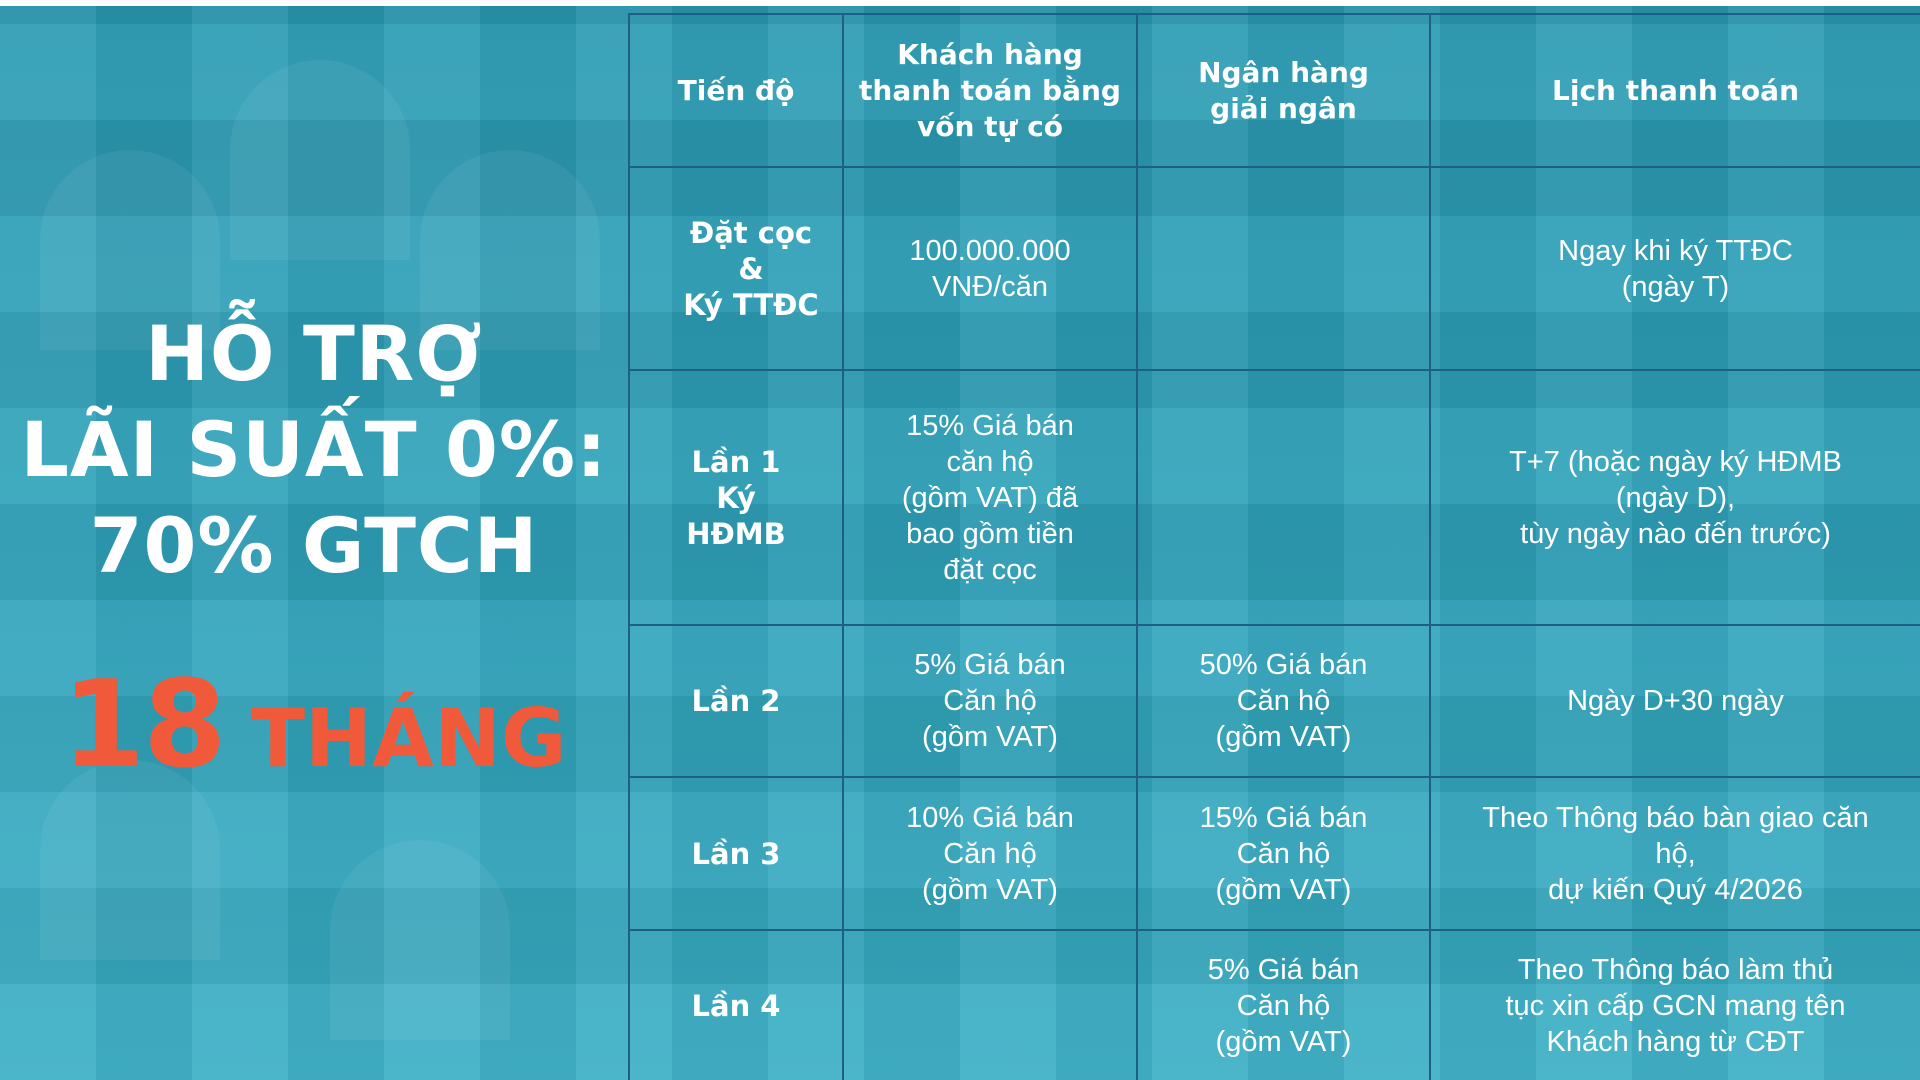 Image resolution: width=1920 pixels, height=1080 pixels. What do you see at coordinates (1283, 90) in the screenshot?
I see `header-bank-disbursement: Ngân hàng giải ngân` at bounding box center [1283, 90].